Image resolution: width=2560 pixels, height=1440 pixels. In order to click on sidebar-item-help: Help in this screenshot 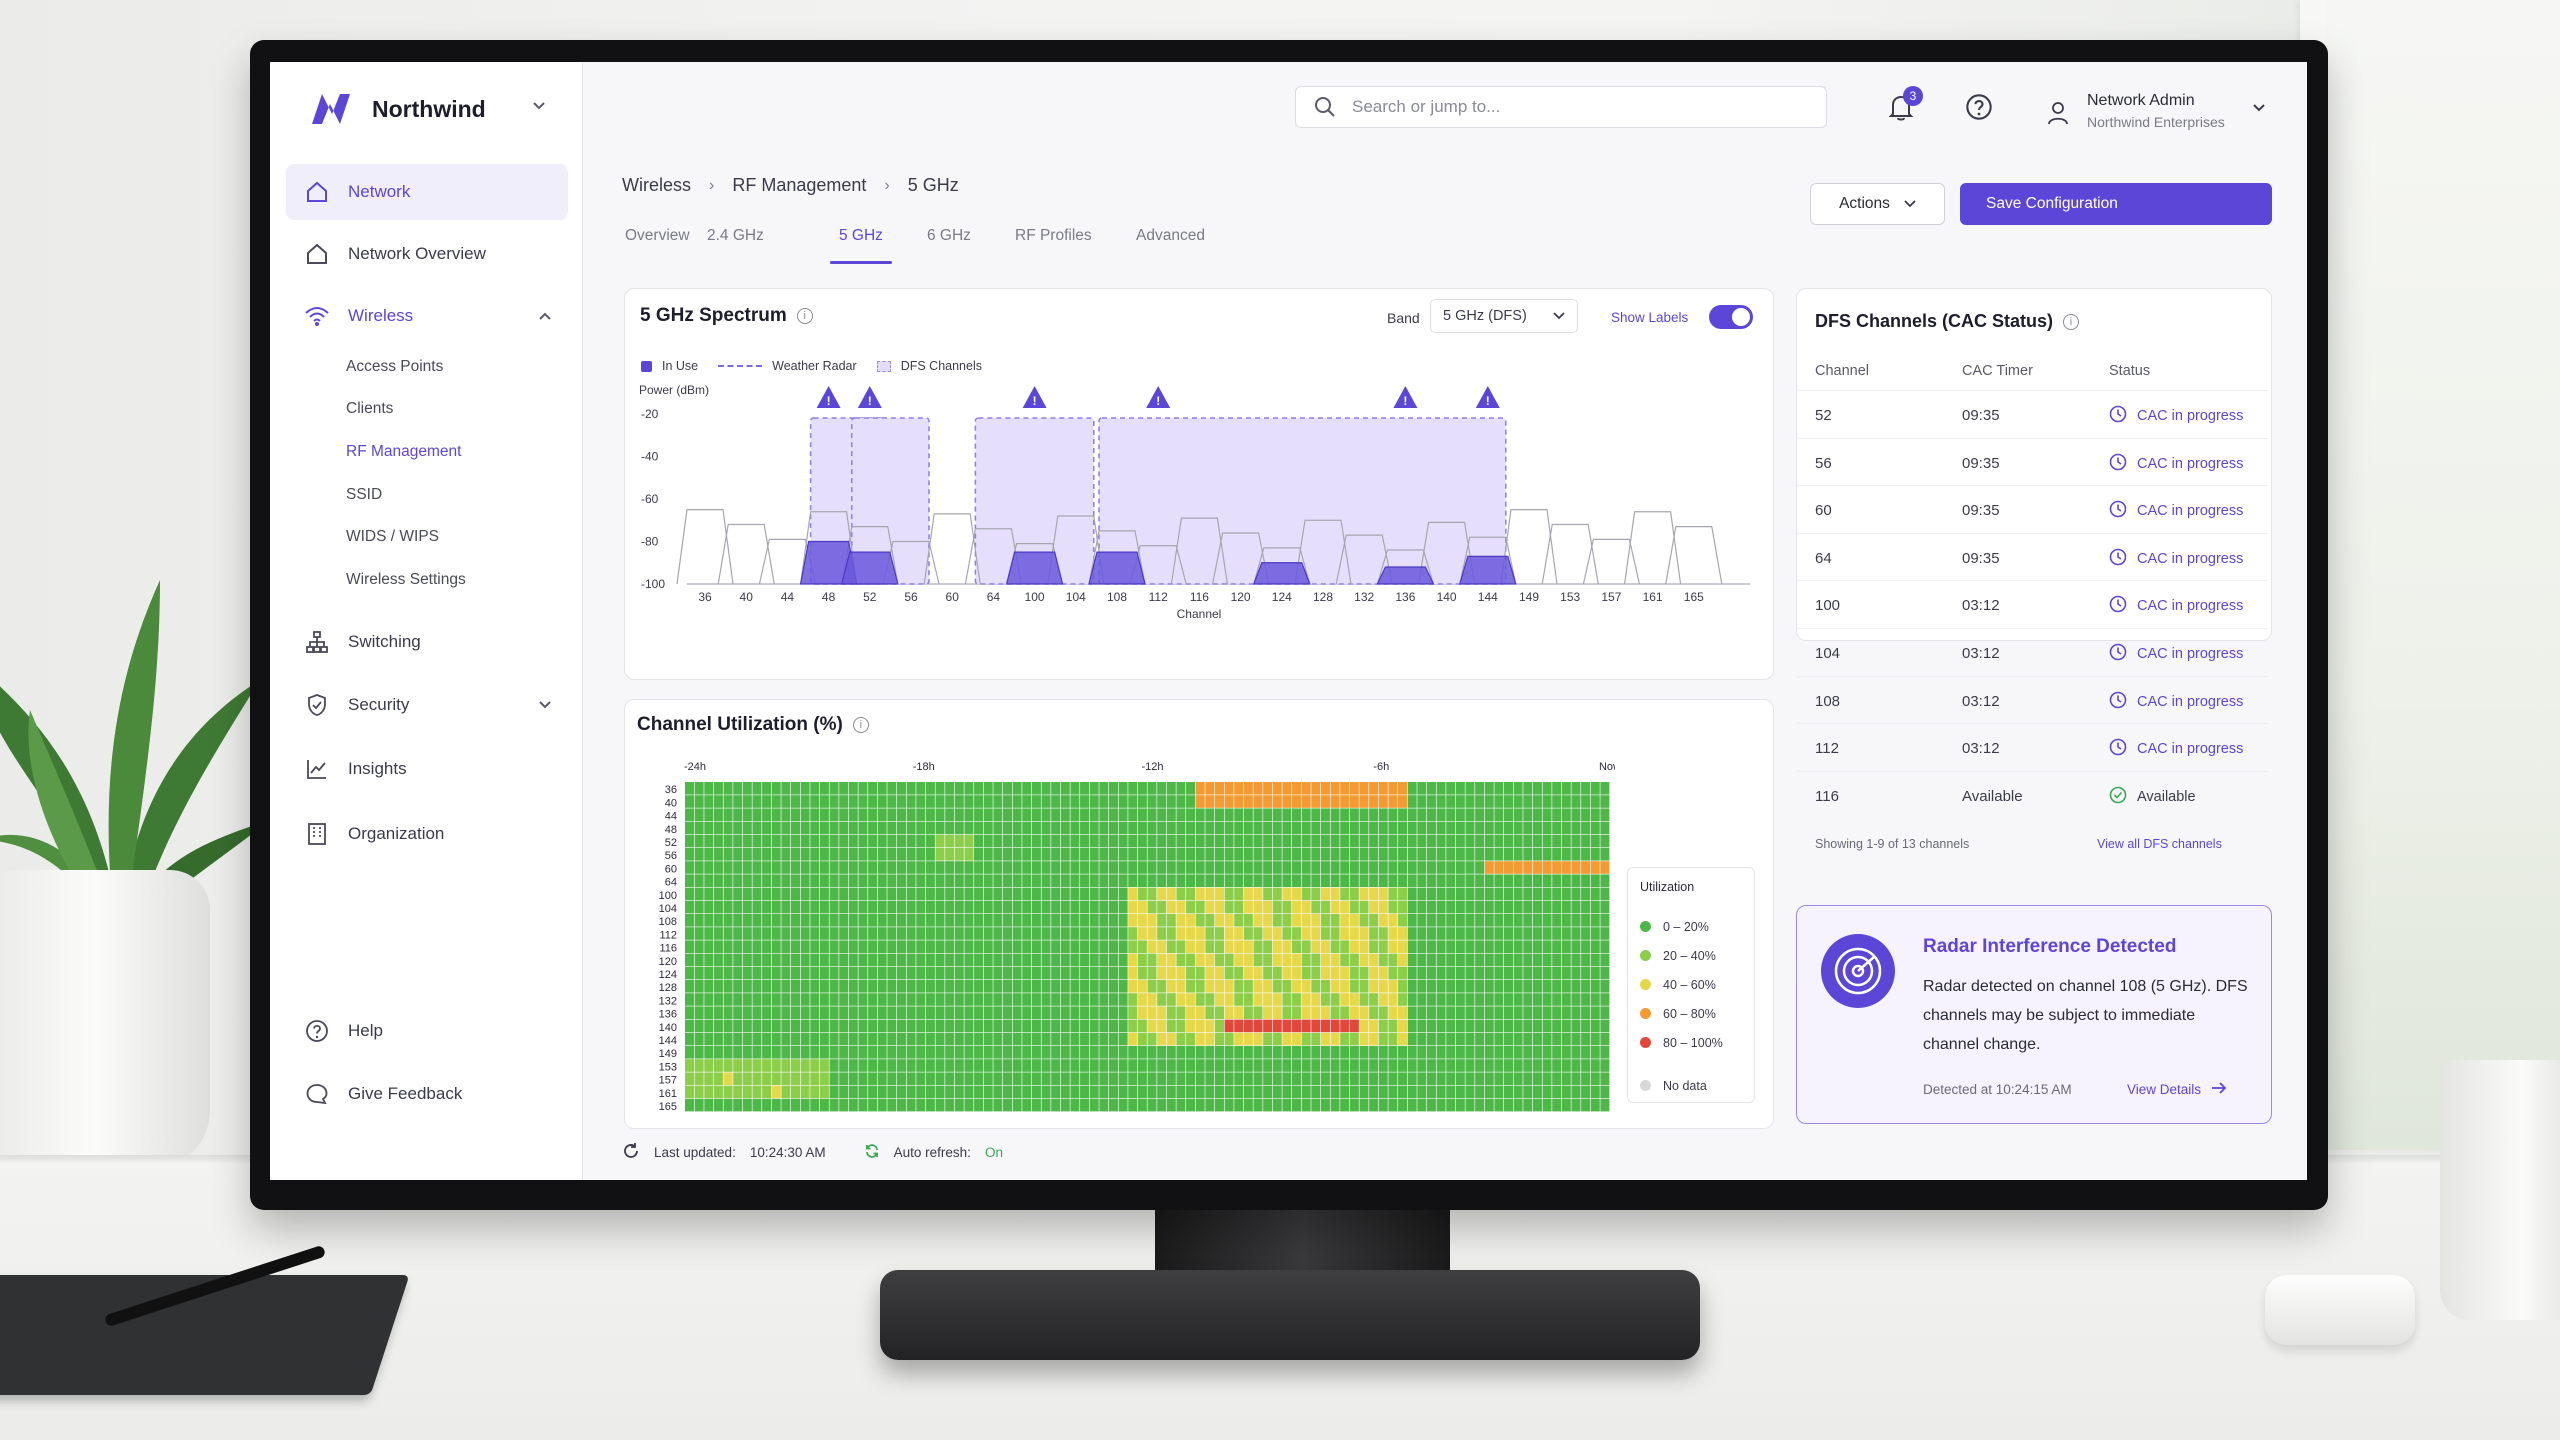, I will do `click(427, 1031)`.